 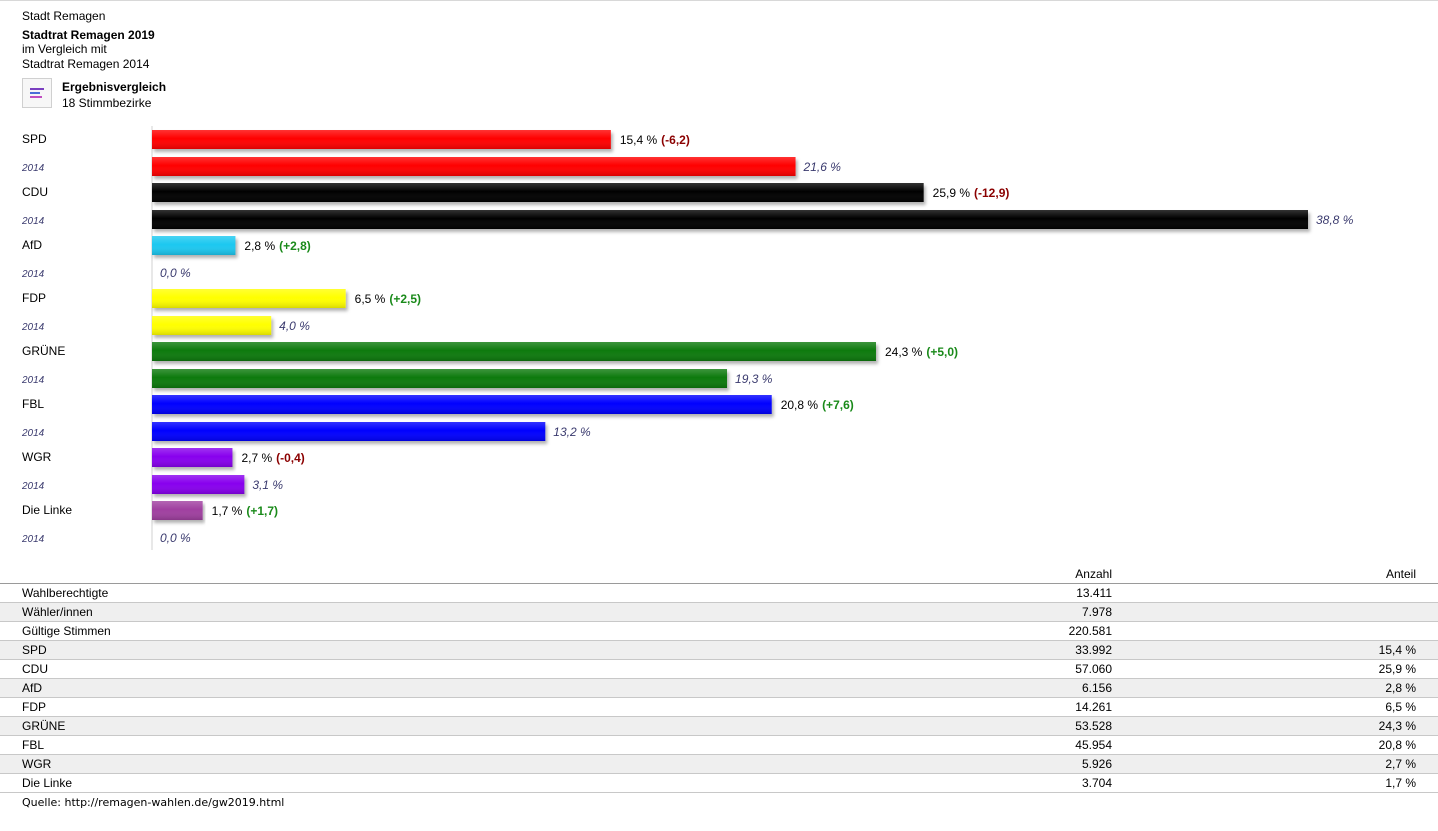 I want to click on value-percent: 25,9 %, so click(x=952, y=193).